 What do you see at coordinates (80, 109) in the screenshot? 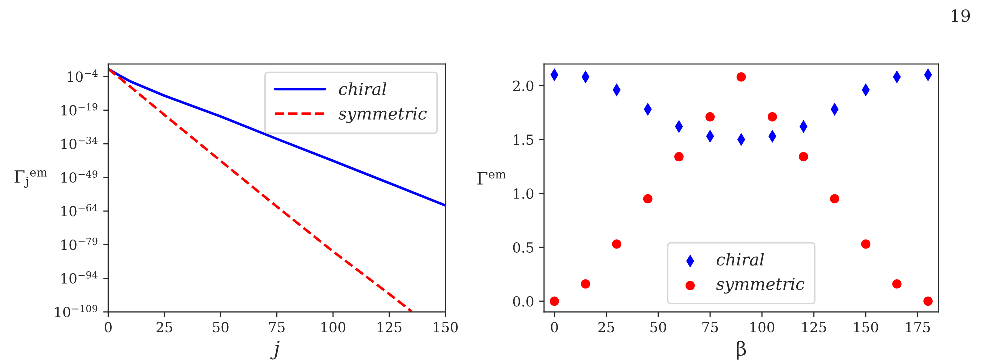
I see `y-tick-label: 10$^{−19}$` at bounding box center [80, 109].